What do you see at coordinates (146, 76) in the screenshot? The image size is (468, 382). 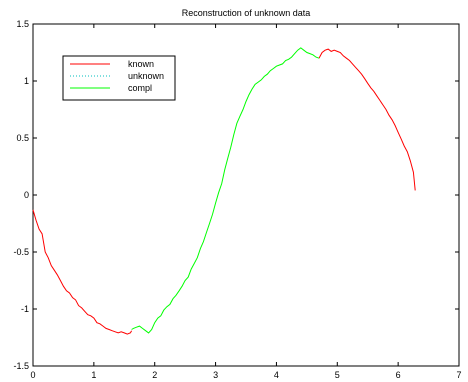 I see `legend-label-unknown: unknown` at bounding box center [146, 76].